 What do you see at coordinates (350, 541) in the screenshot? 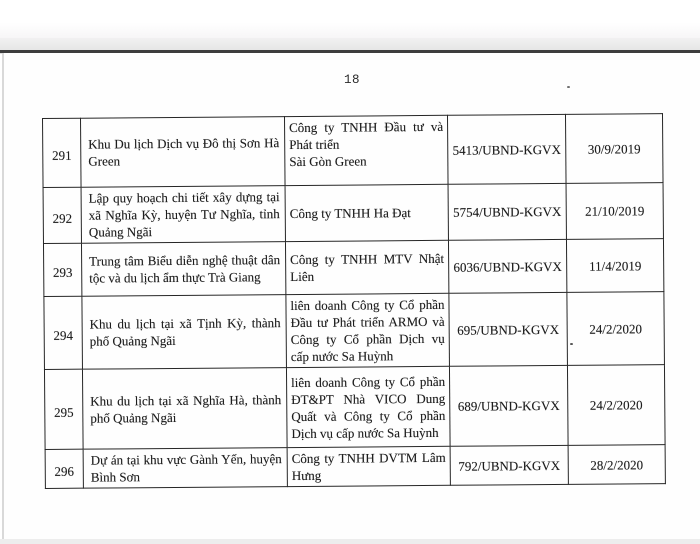
I see `scanner-bottom-band` at bounding box center [350, 541].